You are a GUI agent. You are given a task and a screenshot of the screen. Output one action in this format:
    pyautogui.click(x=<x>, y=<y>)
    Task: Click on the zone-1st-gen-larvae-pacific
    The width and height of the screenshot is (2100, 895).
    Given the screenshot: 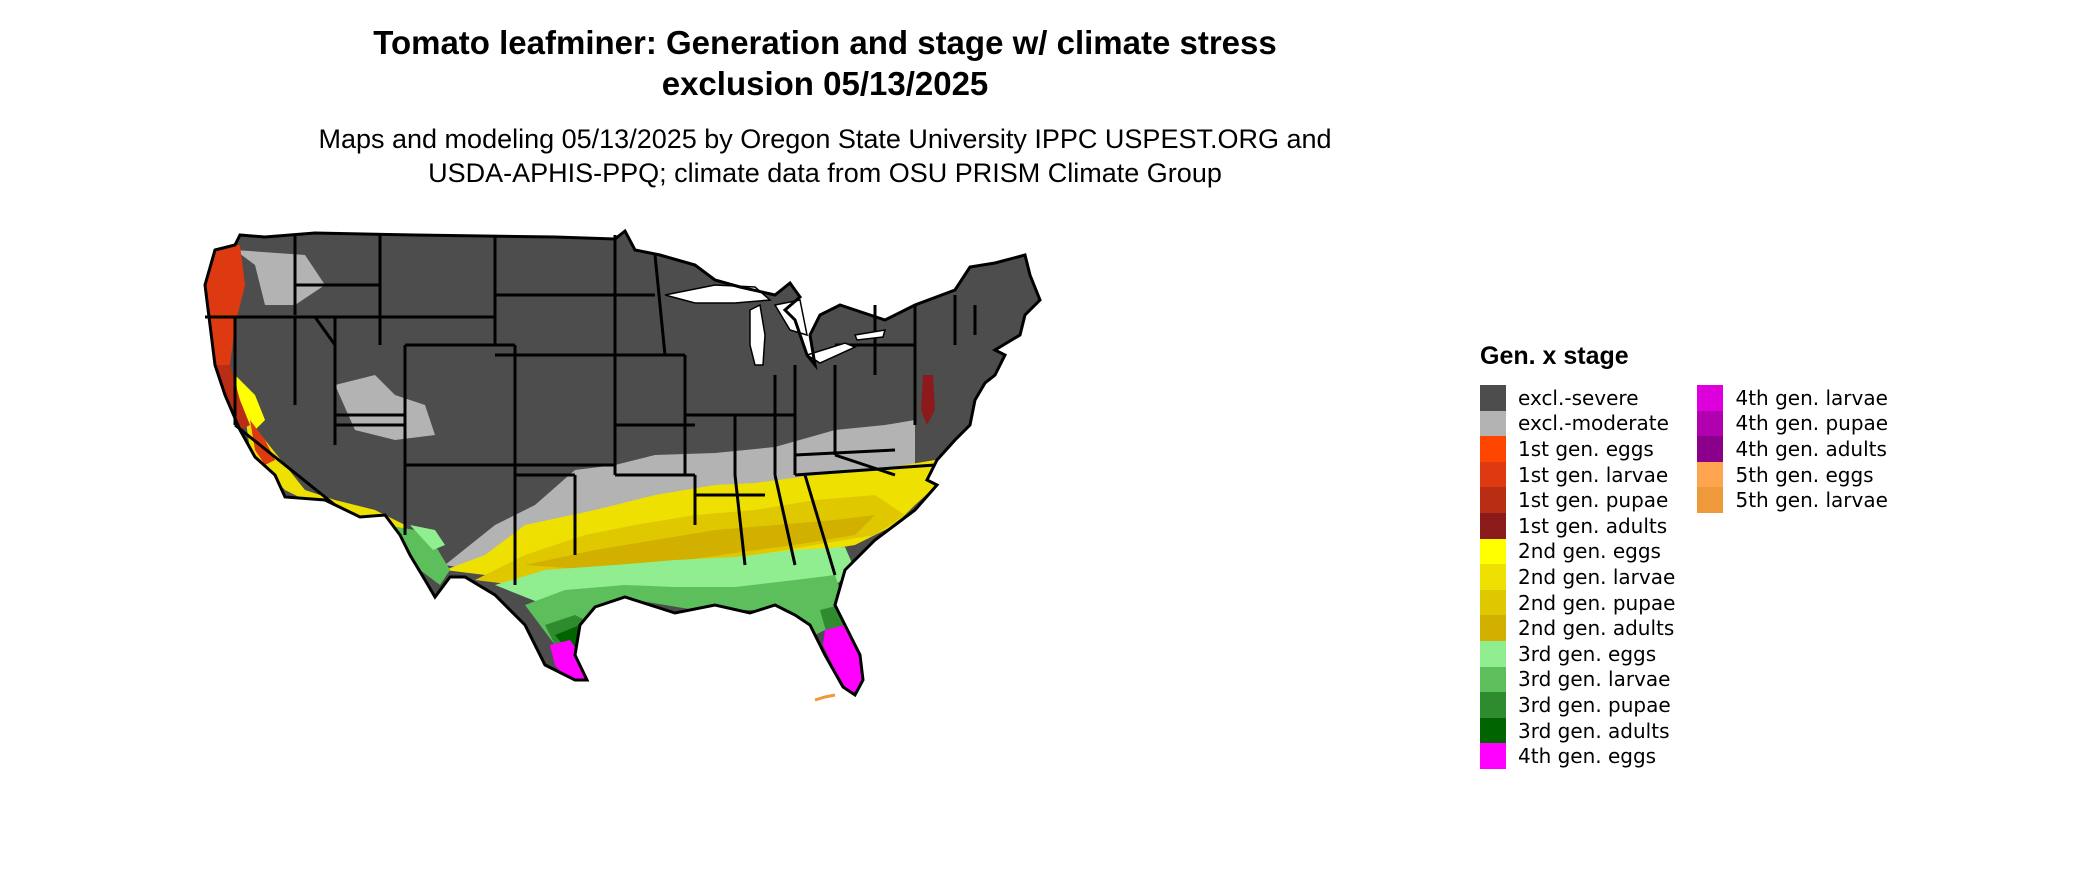 What is the action you would take?
    pyautogui.click(x=225, y=310)
    